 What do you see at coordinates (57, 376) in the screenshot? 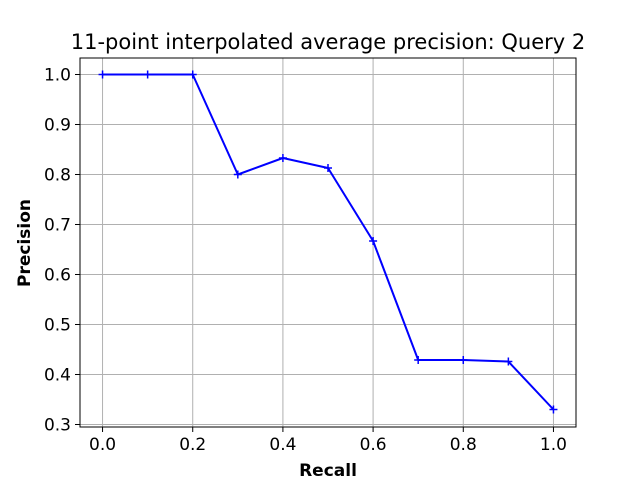
I see `y-tick-label: 0.4` at bounding box center [57, 376].